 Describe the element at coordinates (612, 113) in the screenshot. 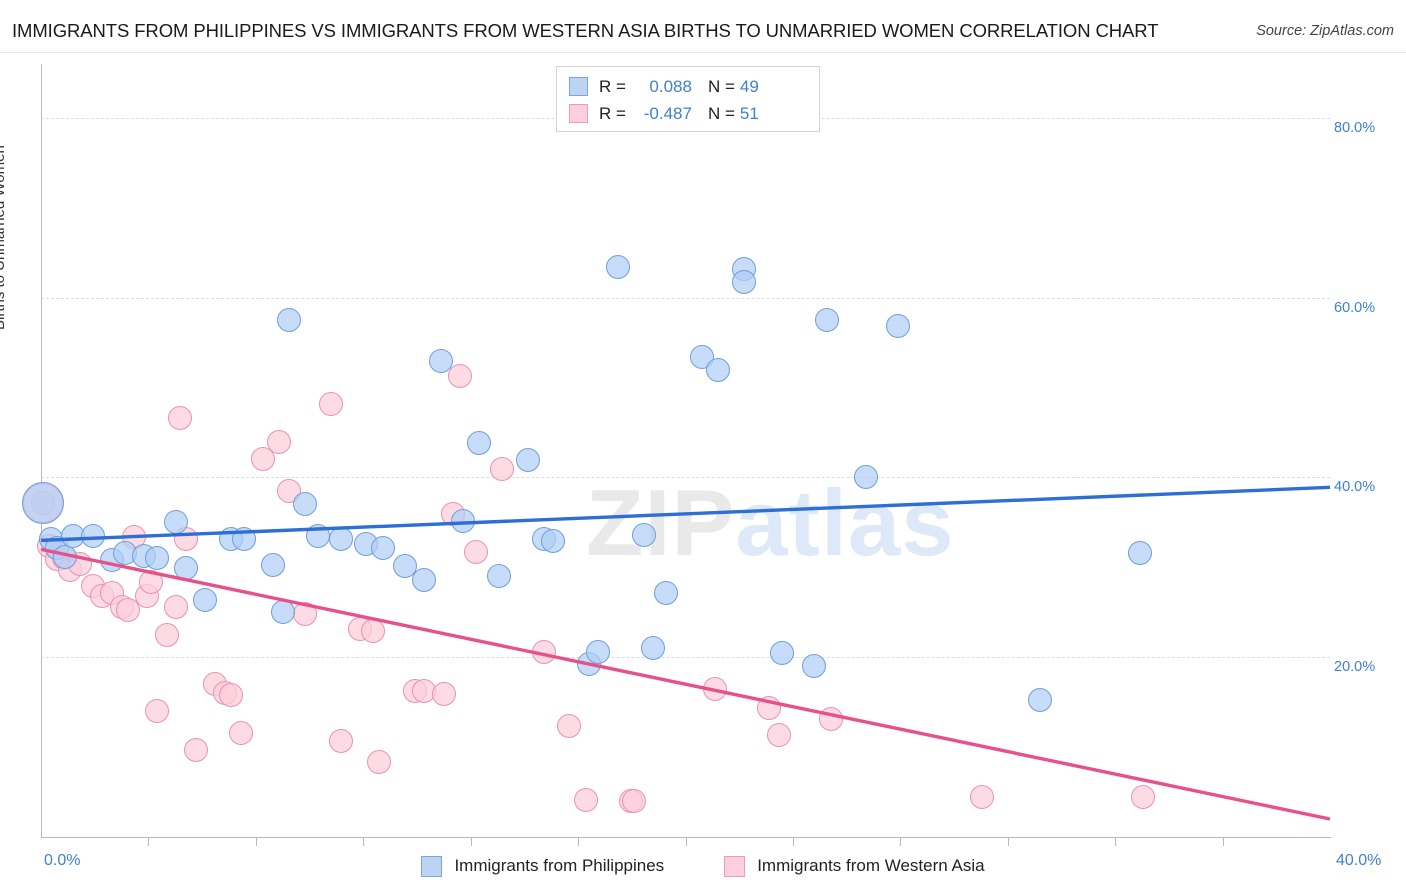

I see `pink-r-label: R =` at that location.